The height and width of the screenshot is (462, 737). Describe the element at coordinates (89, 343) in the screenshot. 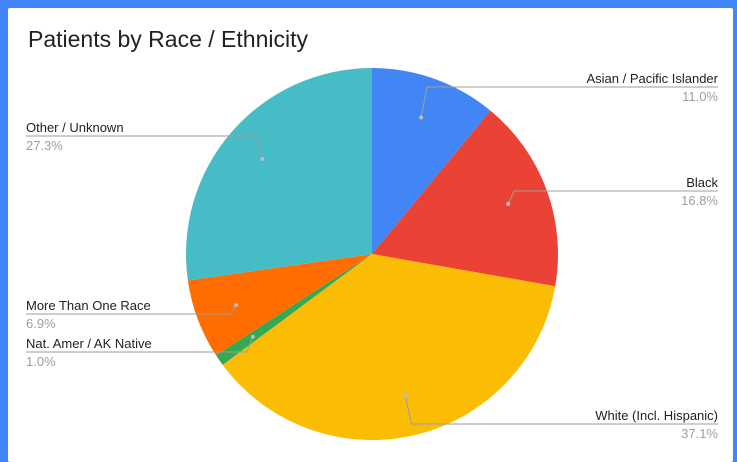

I see `slice-label-nat-amer-ak-native: Nat. Amer / AK Native` at that location.